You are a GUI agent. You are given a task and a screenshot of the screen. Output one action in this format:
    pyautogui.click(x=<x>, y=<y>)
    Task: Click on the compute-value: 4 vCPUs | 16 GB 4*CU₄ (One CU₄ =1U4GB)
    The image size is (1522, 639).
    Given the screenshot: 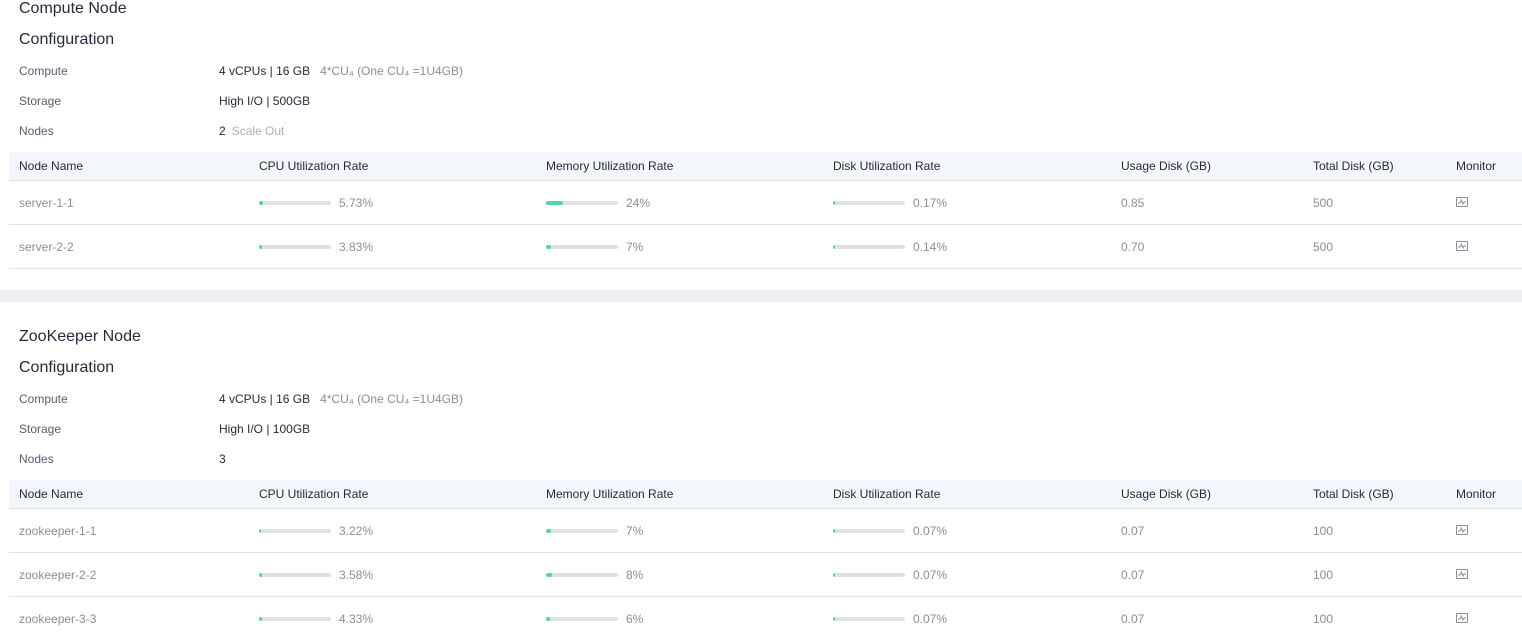 What is the action you would take?
    pyautogui.click(x=341, y=71)
    